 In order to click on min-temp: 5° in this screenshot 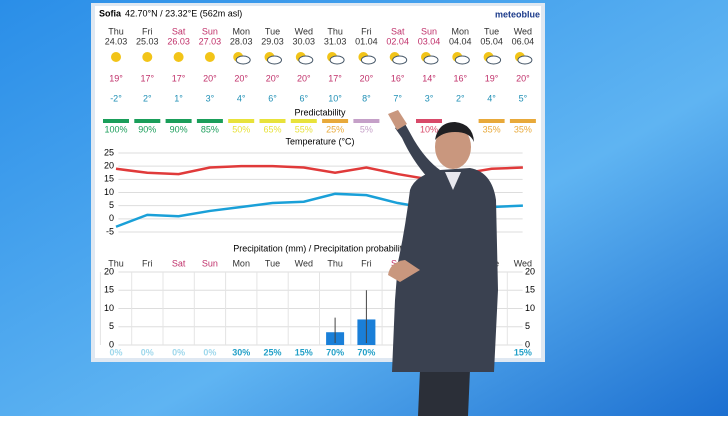, I will do `click(523, 98)`.